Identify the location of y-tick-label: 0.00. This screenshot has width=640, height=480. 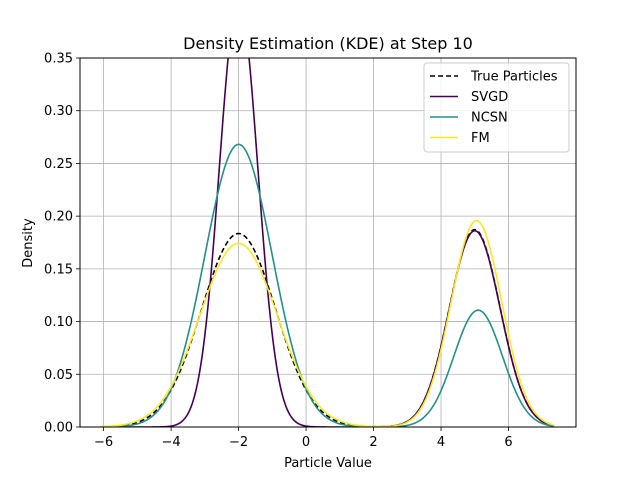
(58, 428).